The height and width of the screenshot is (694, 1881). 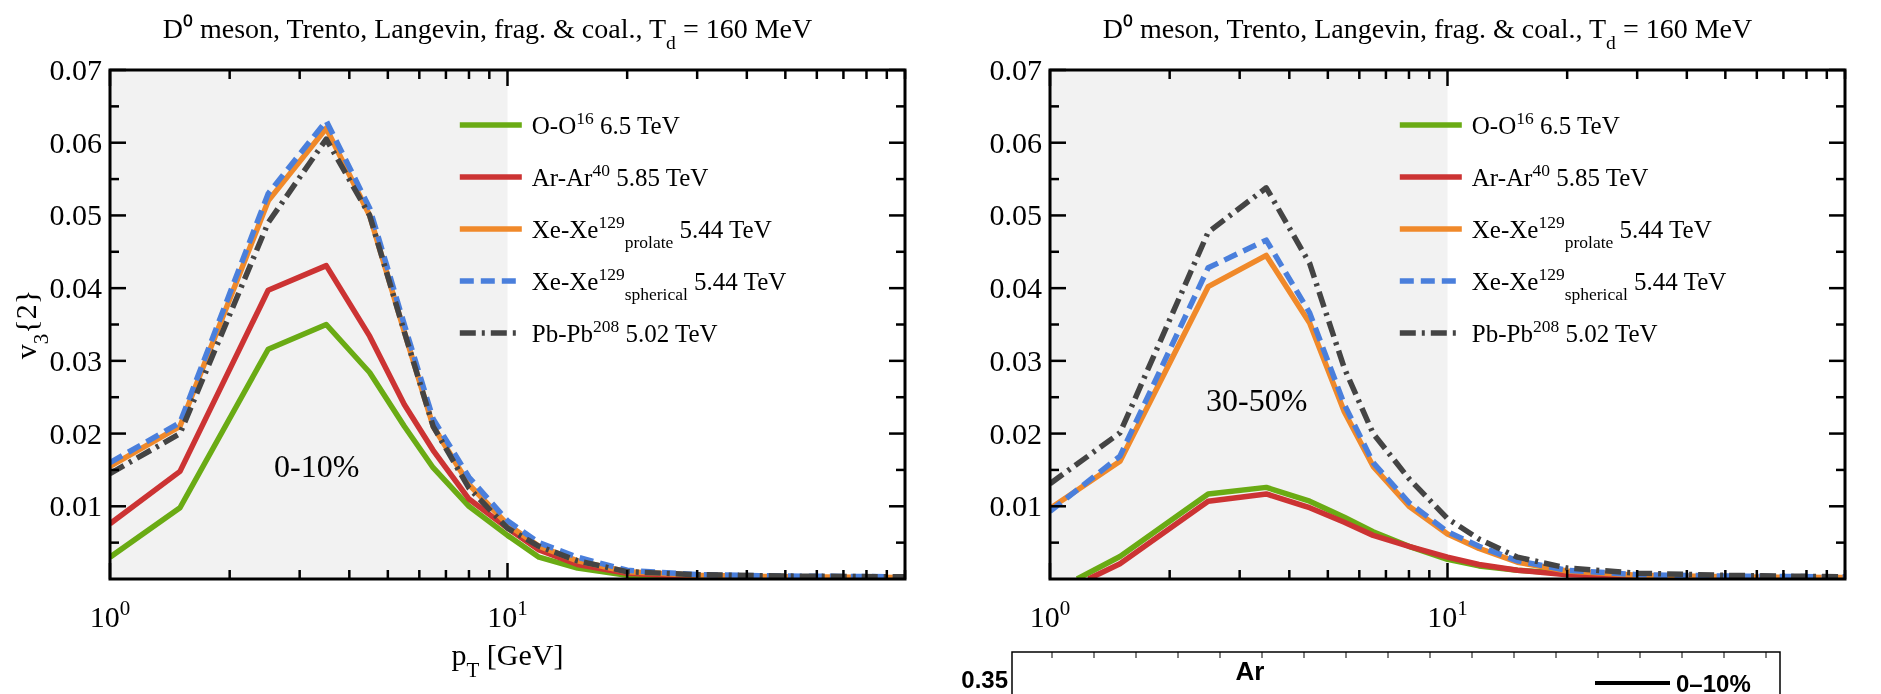 I want to click on y-tick-label: 0.04, so click(x=1015, y=288).